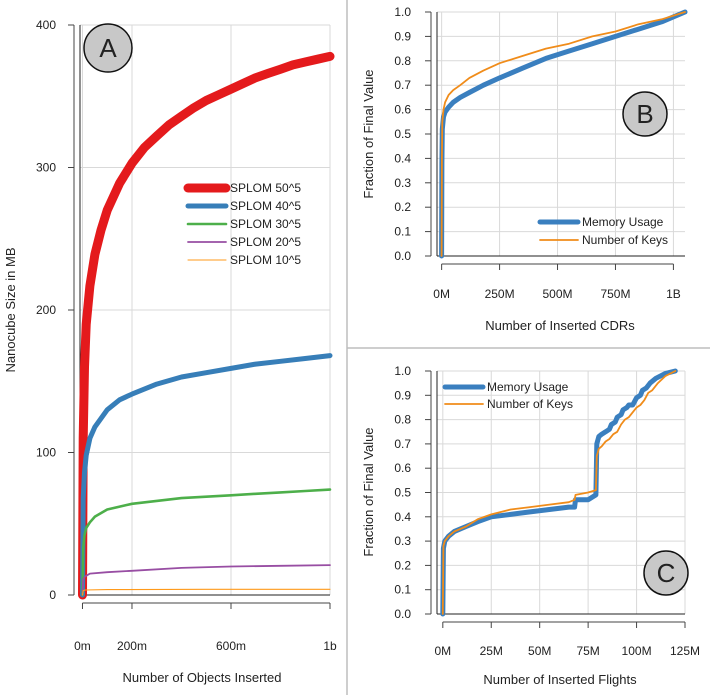 This screenshot has height=695, width=710. Describe the element at coordinates (265, 242) in the screenshot. I see `legend-label: SPLOM 20^5` at that location.